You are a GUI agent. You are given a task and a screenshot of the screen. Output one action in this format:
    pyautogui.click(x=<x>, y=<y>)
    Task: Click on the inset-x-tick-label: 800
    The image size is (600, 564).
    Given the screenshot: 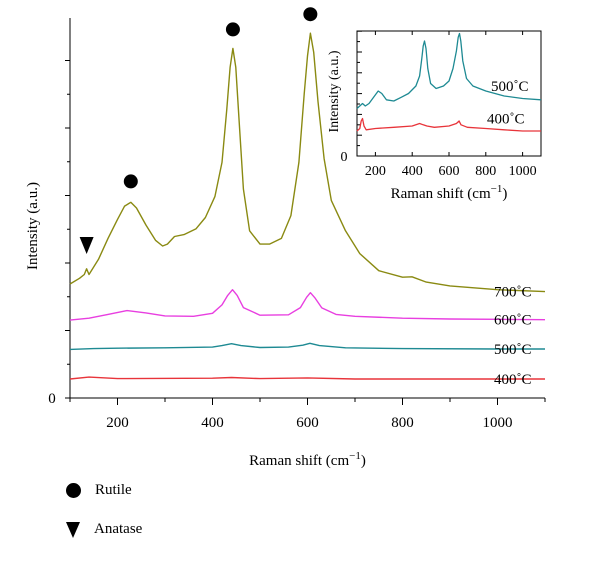 What is the action you would take?
    pyautogui.click(x=485, y=171)
    